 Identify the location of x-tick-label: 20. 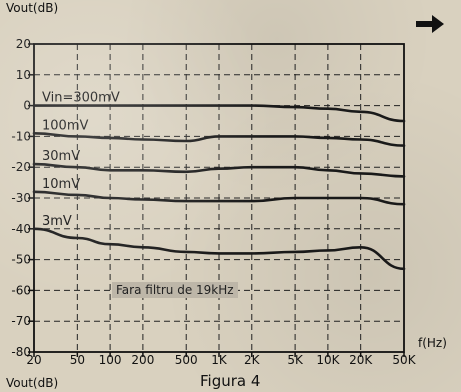
(33, 360).